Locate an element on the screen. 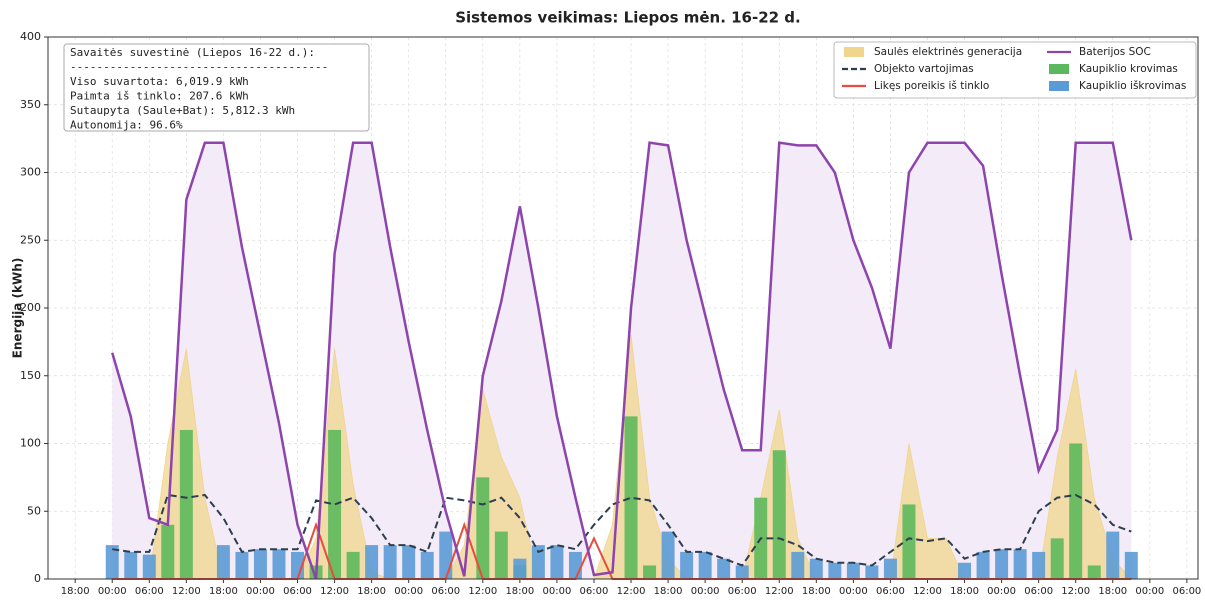 The image size is (1205, 602). summary-line: Sutaupyta (Saule+Bat): 5,812.3 kWh is located at coordinates (182, 110).